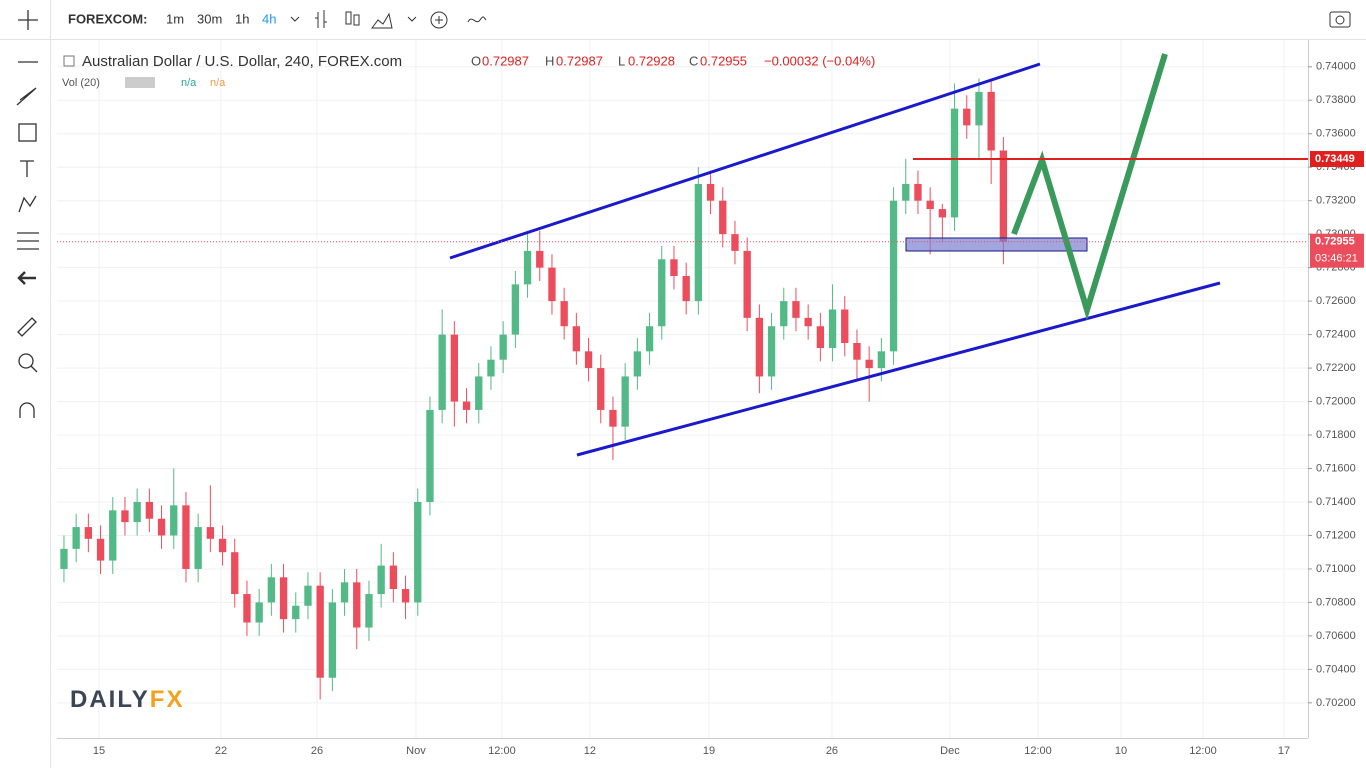 This screenshot has height=773, width=1366. What do you see at coordinates (1336, 335) in the screenshot?
I see `y-tick-label: 0.72400` at bounding box center [1336, 335].